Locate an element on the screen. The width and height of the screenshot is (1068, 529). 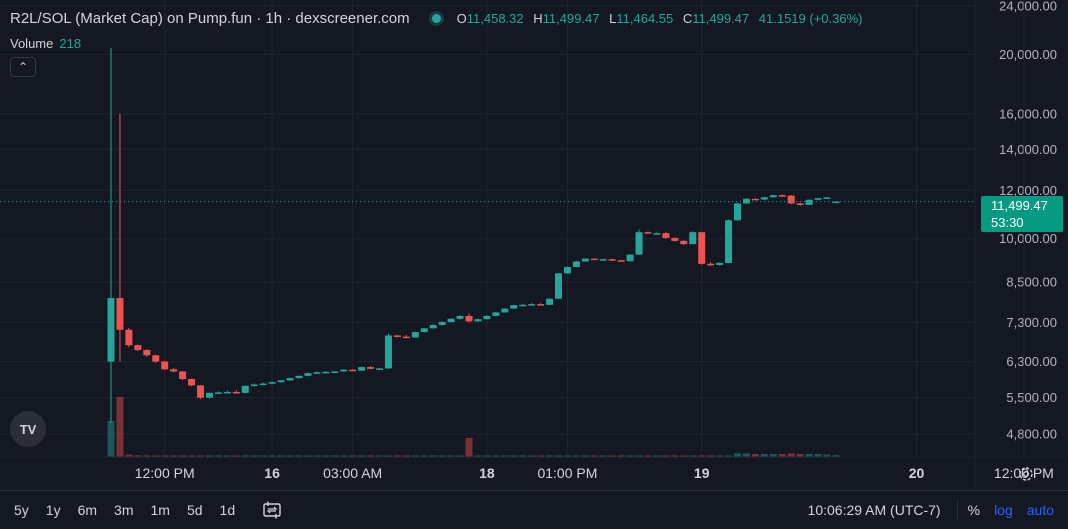
timeframe-3m: 3m is located at coordinates (124, 510).